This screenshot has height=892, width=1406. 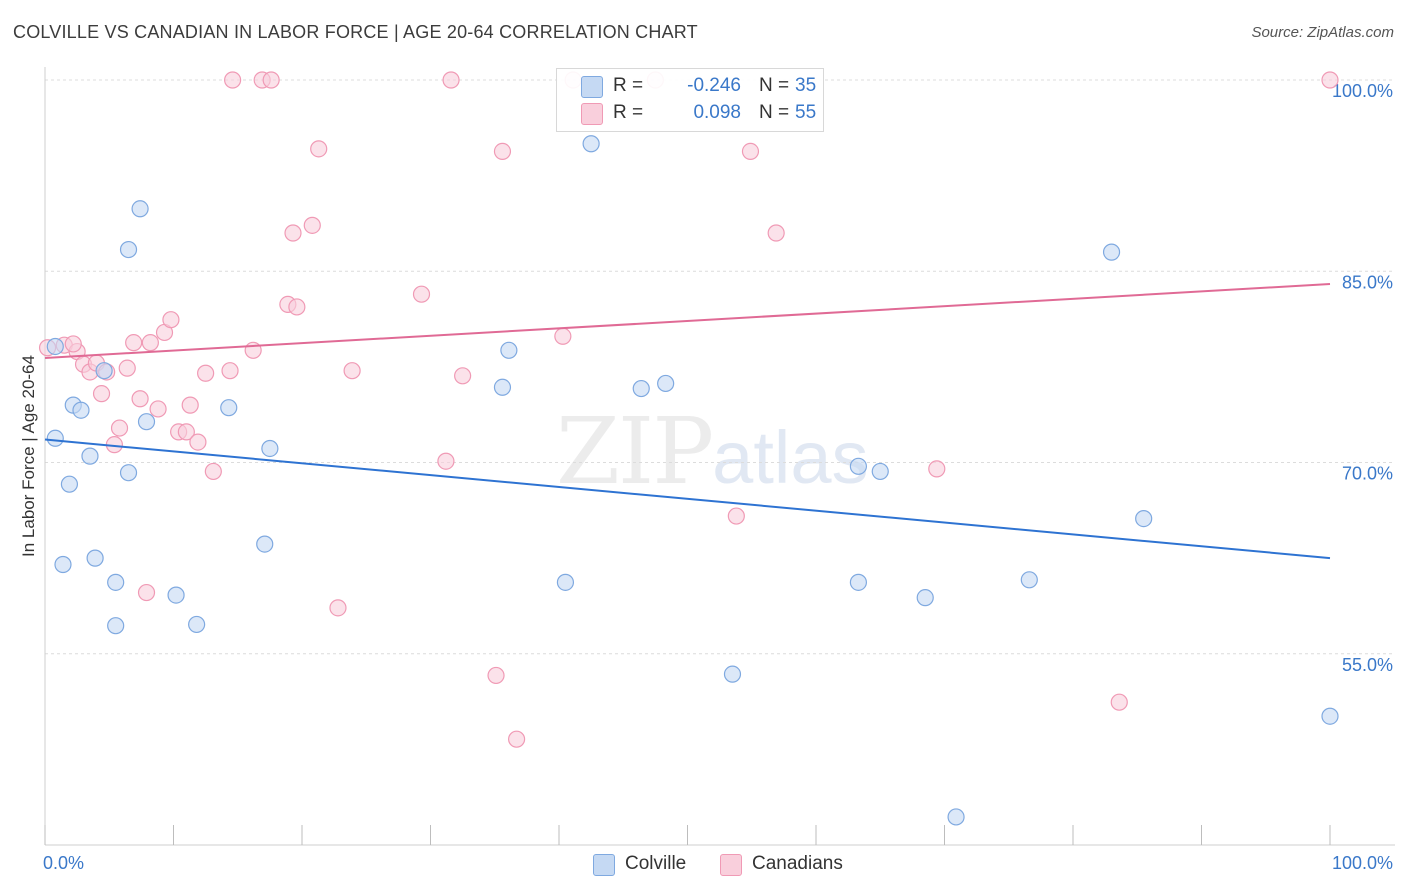 I want to click on y-tick-label: 55.0%, so click(x=1367, y=665).